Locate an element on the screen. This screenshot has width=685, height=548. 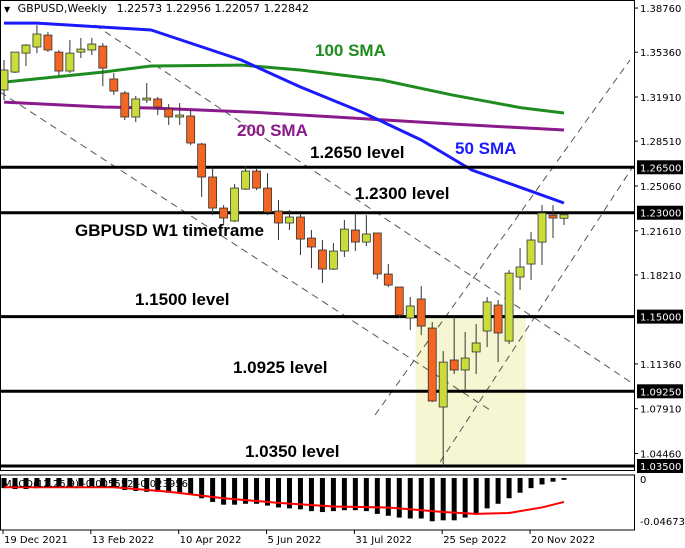
y-tick-label: 1.04460 is located at coordinates (660, 455).